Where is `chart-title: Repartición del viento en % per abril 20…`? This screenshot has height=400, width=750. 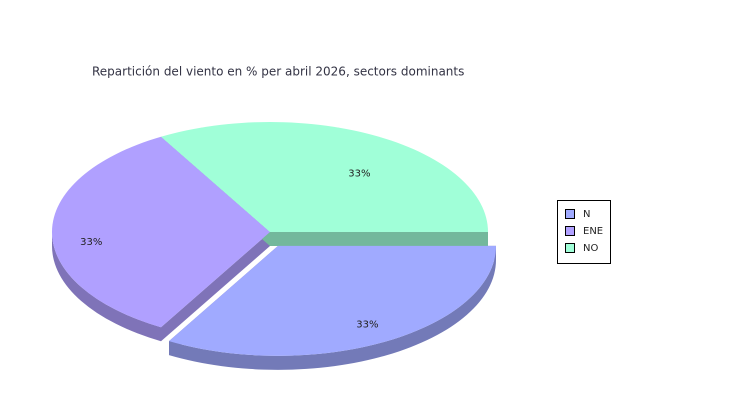 chart-title: Repartición del viento en % per abril 20… is located at coordinates (278, 72).